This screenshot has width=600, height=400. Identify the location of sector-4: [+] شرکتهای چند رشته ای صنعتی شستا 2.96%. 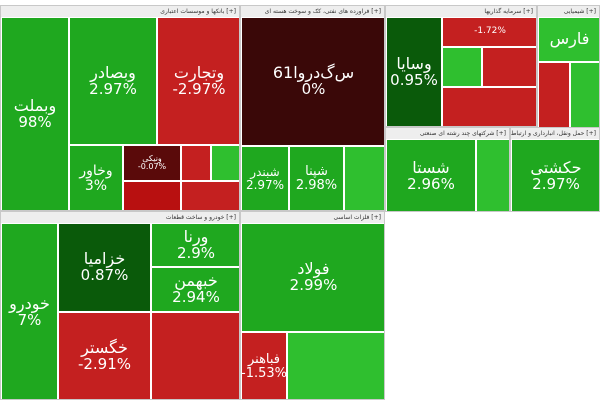
(447, 169).